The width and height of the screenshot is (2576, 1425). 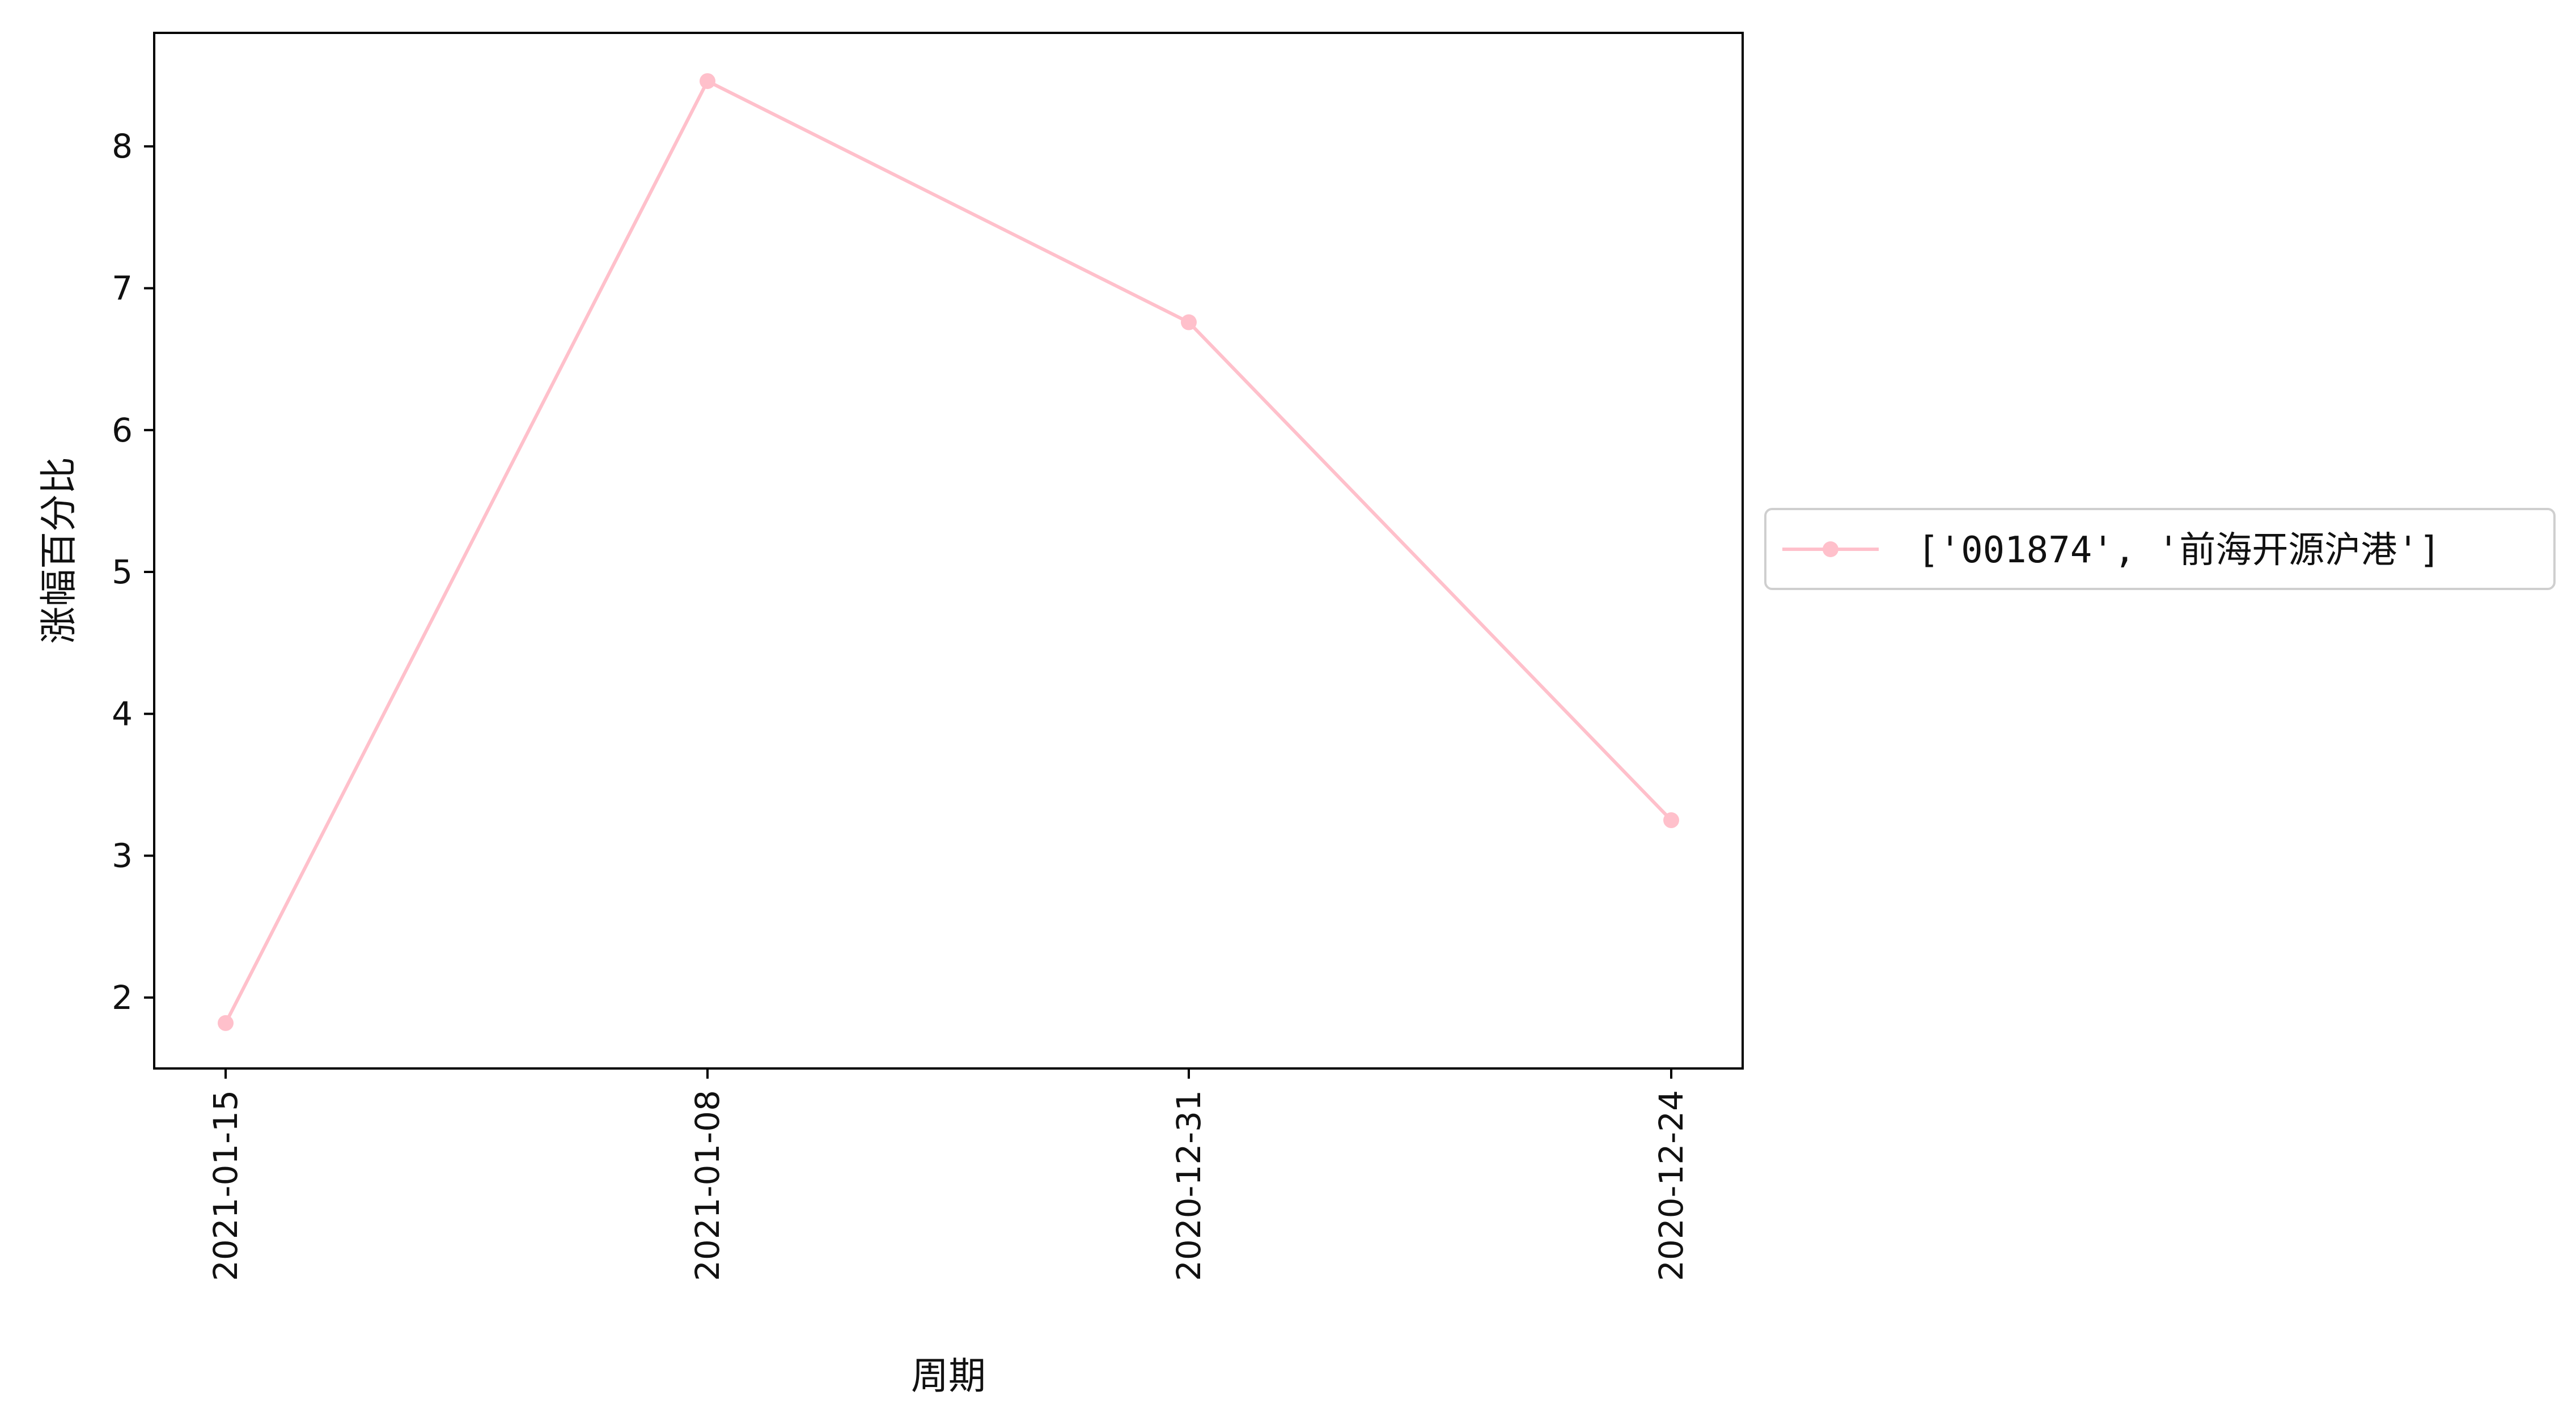 I want to click on legend-marker, so click(x=1830, y=549).